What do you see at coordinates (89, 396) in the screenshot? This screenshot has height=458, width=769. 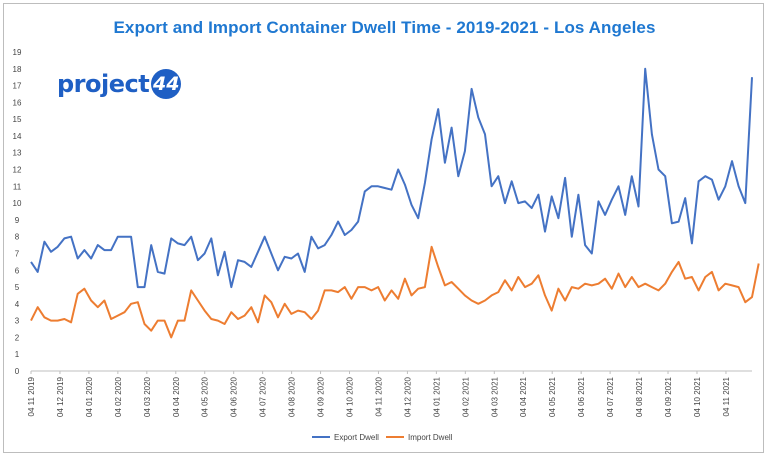 I see `x-tick-label: 04 01 2020` at bounding box center [89, 396].